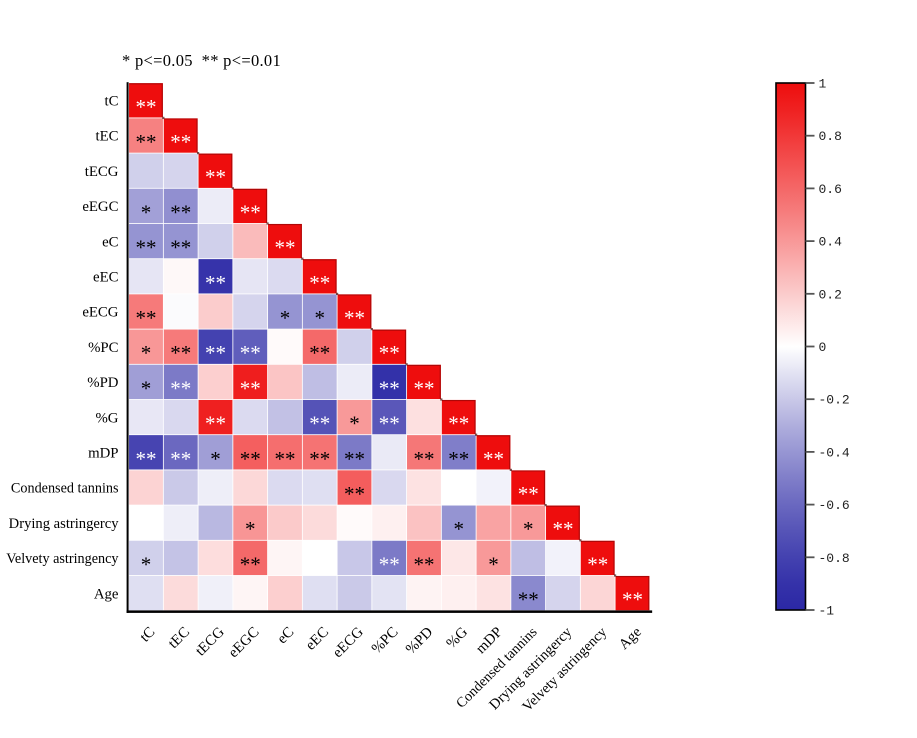 The height and width of the screenshot is (738, 917). Describe the element at coordinates (834, 452) in the screenshot. I see `svg-text: -0.4` at that location.